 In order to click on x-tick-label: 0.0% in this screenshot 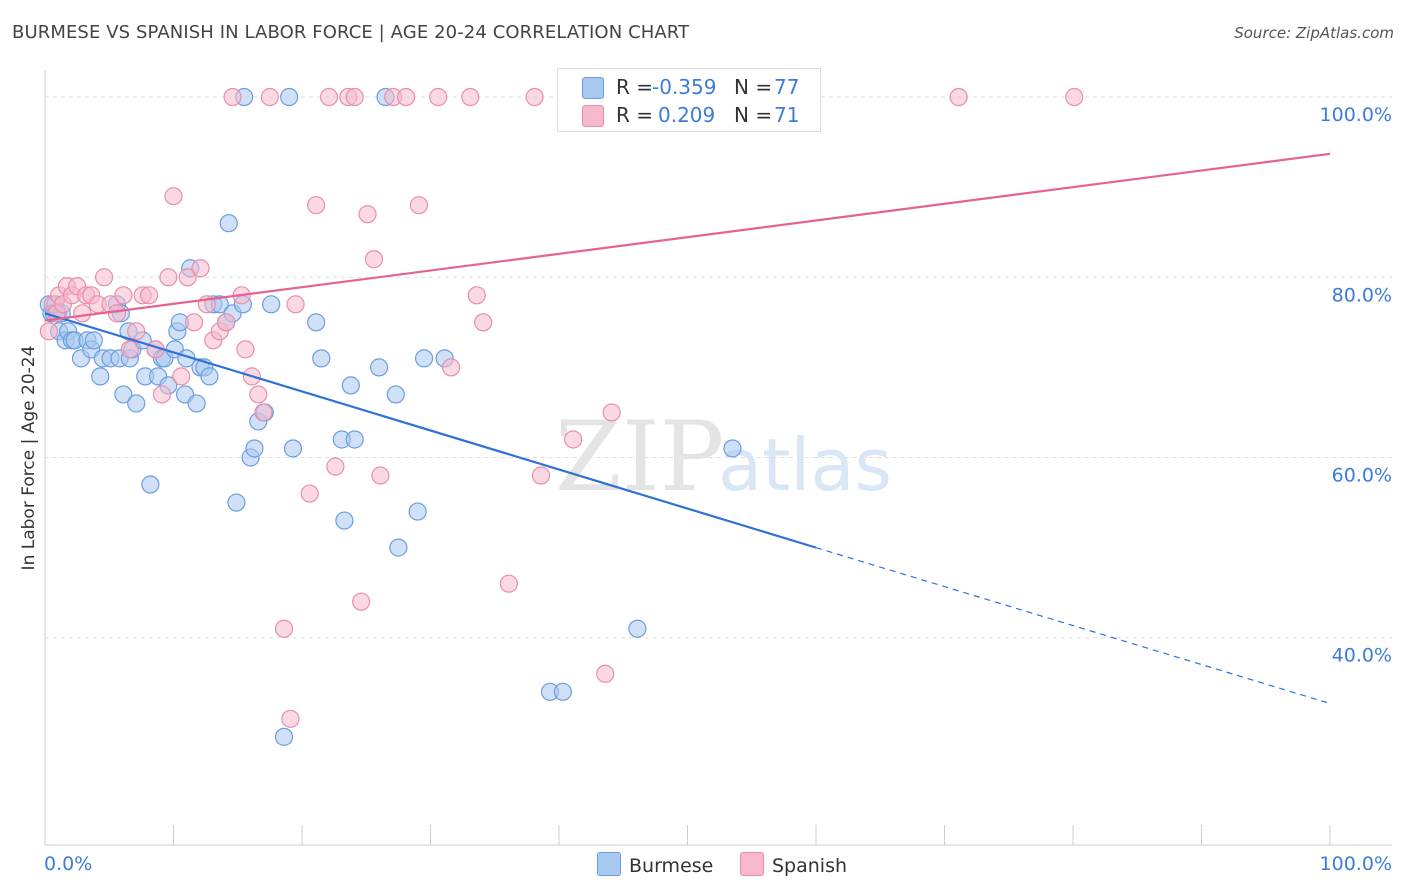, I will do `click(68, 864)`.